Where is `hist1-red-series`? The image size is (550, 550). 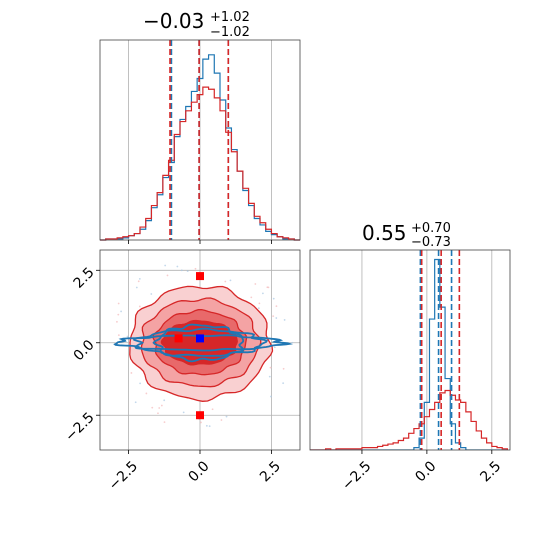 hist1-red-series is located at coordinates (200, 163).